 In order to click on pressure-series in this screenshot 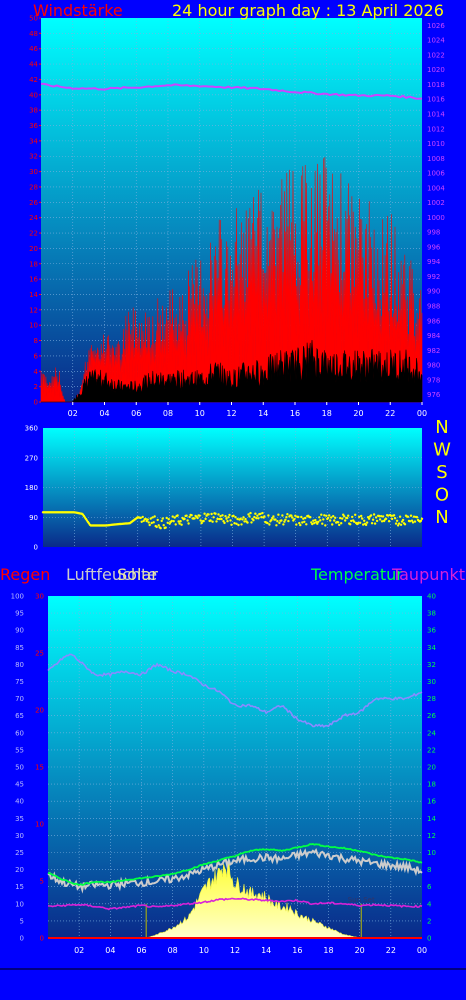, I will do `click(232, 91)`.